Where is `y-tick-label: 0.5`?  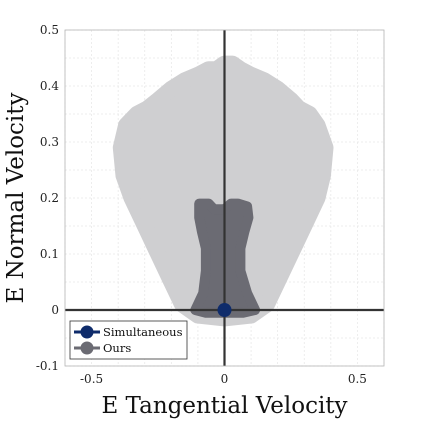
y-tick-label: 0.5 is located at coordinates (49, 30).